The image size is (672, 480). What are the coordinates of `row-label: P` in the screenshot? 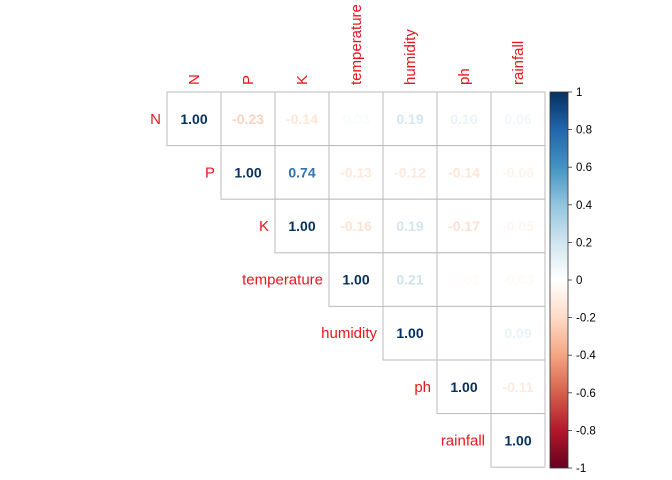 It's located at (210, 172).